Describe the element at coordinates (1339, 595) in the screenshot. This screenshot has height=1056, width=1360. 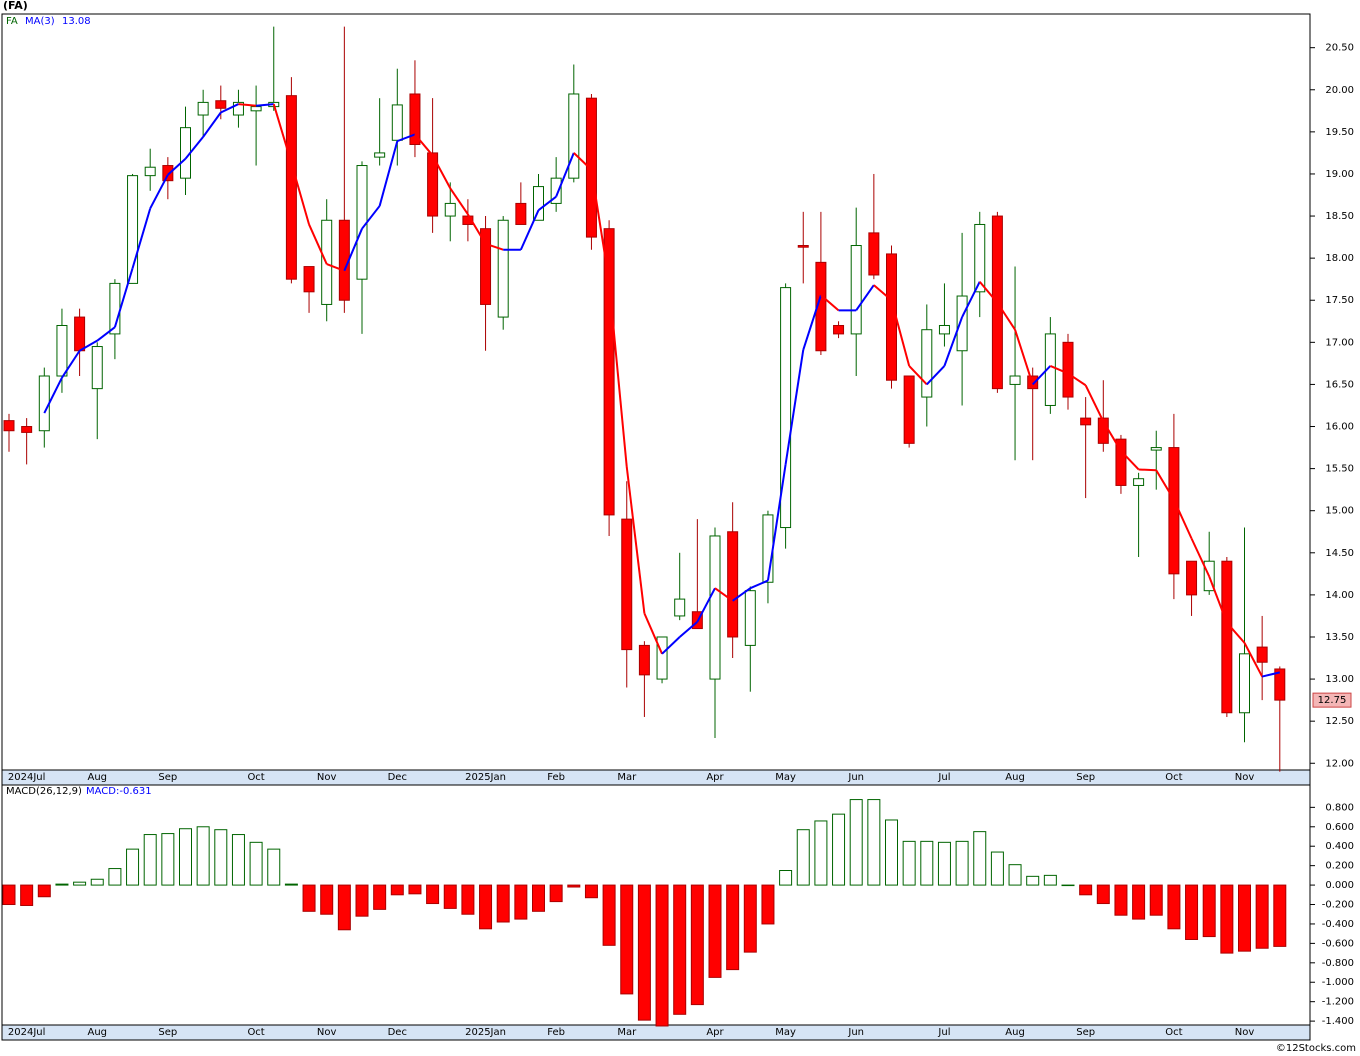
I see `y-tick-label: 14.00` at that location.